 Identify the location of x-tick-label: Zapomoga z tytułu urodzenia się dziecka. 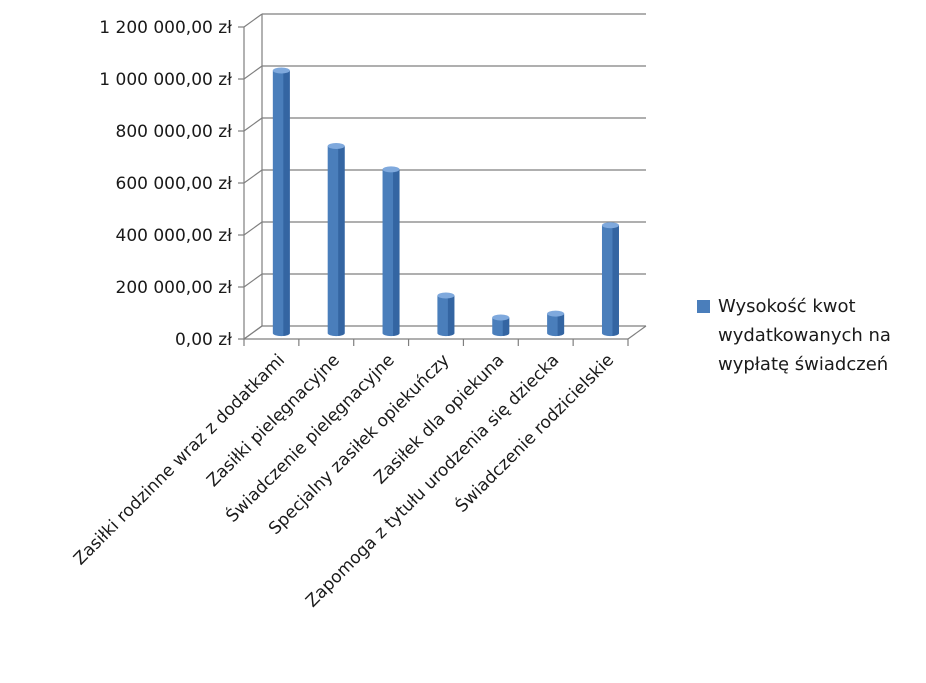
(432, 480).